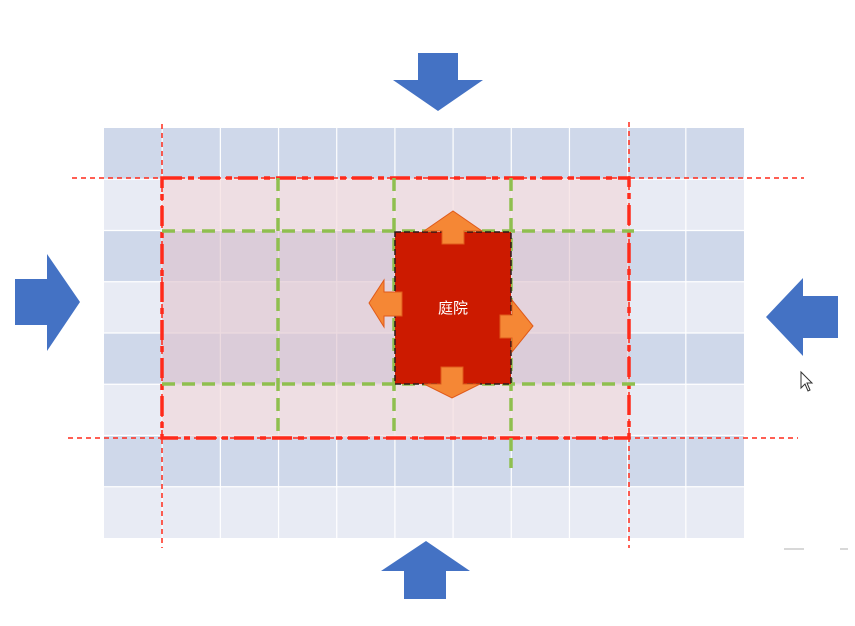 This screenshot has width=855, height=626. Describe the element at coordinates (807, 381) in the screenshot. I see `mouse-cursor-icon` at that location.